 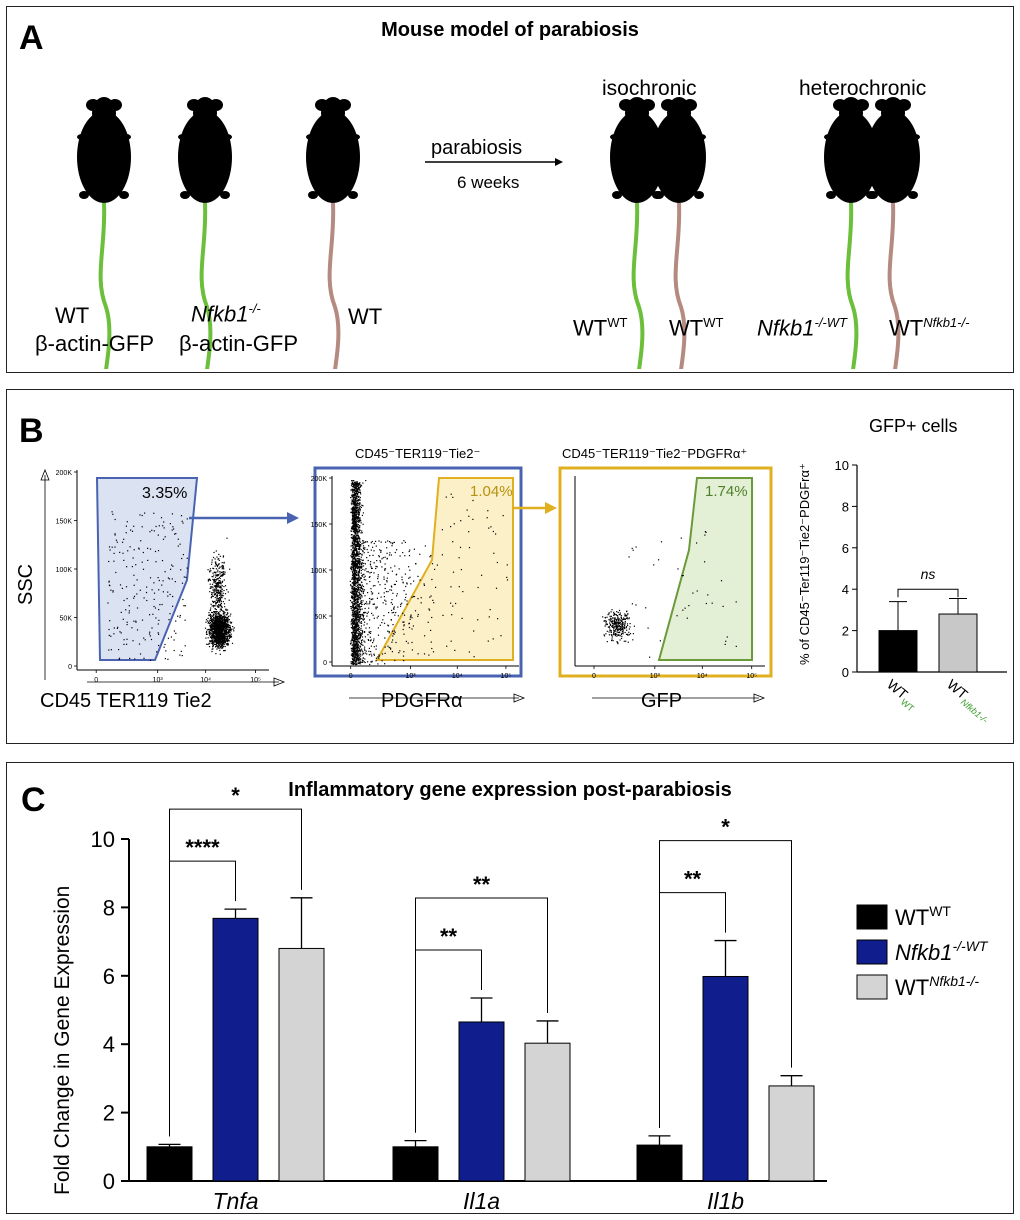 I want to click on y-tick-label: 0, so click(x=109, y=1181).